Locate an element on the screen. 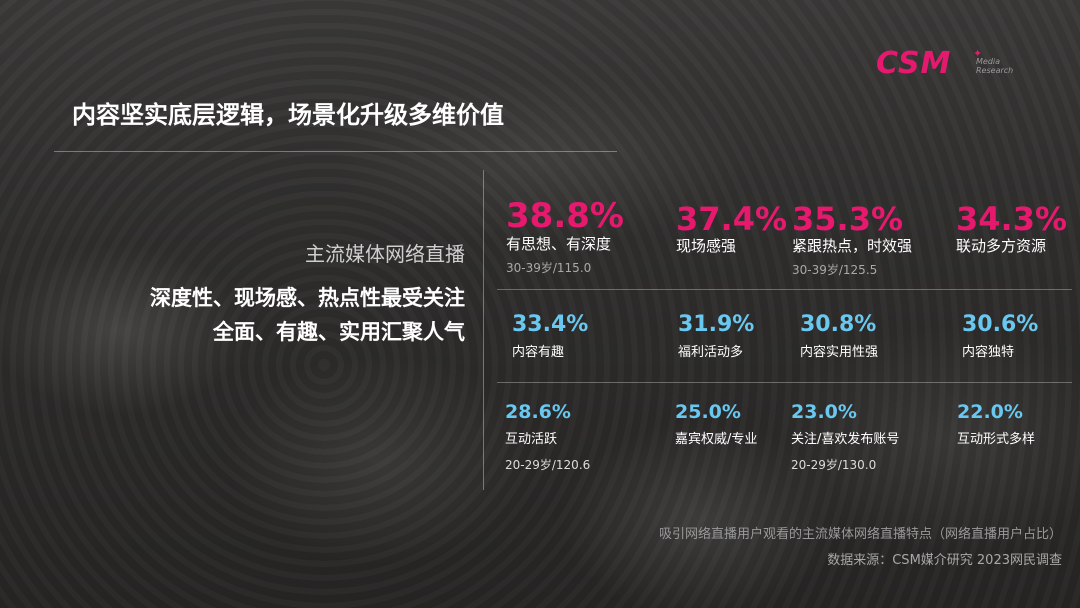  stat-card: 31.9% 福利活动多 is located at coordinates (716, 337).